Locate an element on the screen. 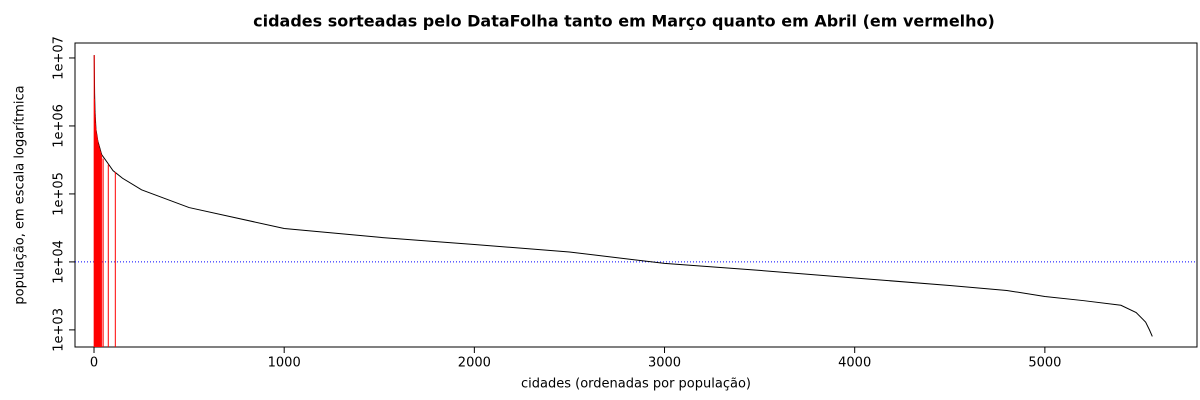  x-tick-label: 1000 is located at coordinates (284, 363).